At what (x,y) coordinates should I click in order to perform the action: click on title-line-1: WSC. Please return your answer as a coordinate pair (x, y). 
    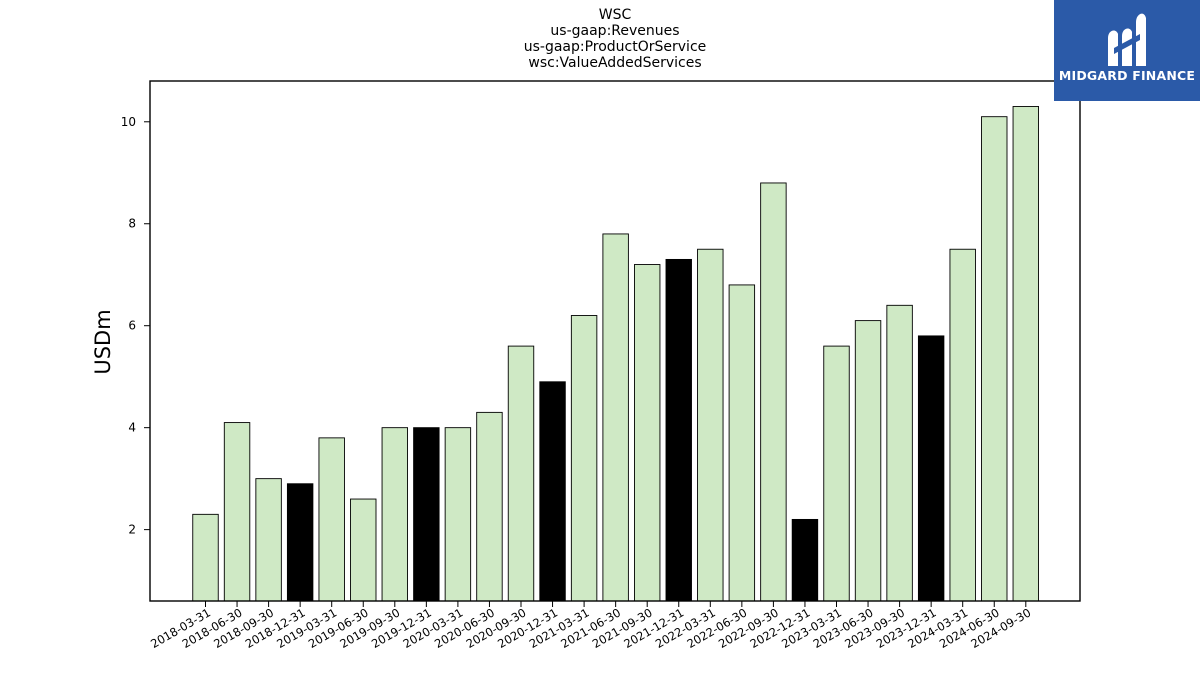
    Looking at the image, I should click on (615, 15).